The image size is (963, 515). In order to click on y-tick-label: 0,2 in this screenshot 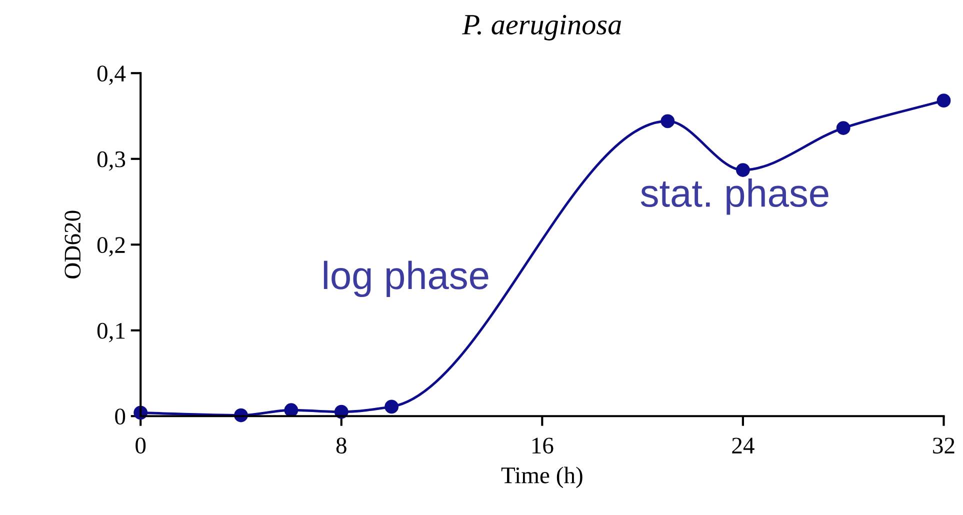, I will do `click(111, 246)`.